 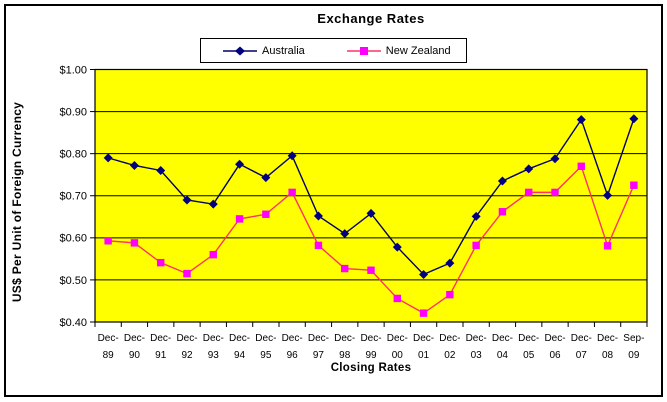 What do you see at coordinates (555, 355) in the screenshot?
I see `x-axis-tick-label: 06` at bounding box center [555, 355].